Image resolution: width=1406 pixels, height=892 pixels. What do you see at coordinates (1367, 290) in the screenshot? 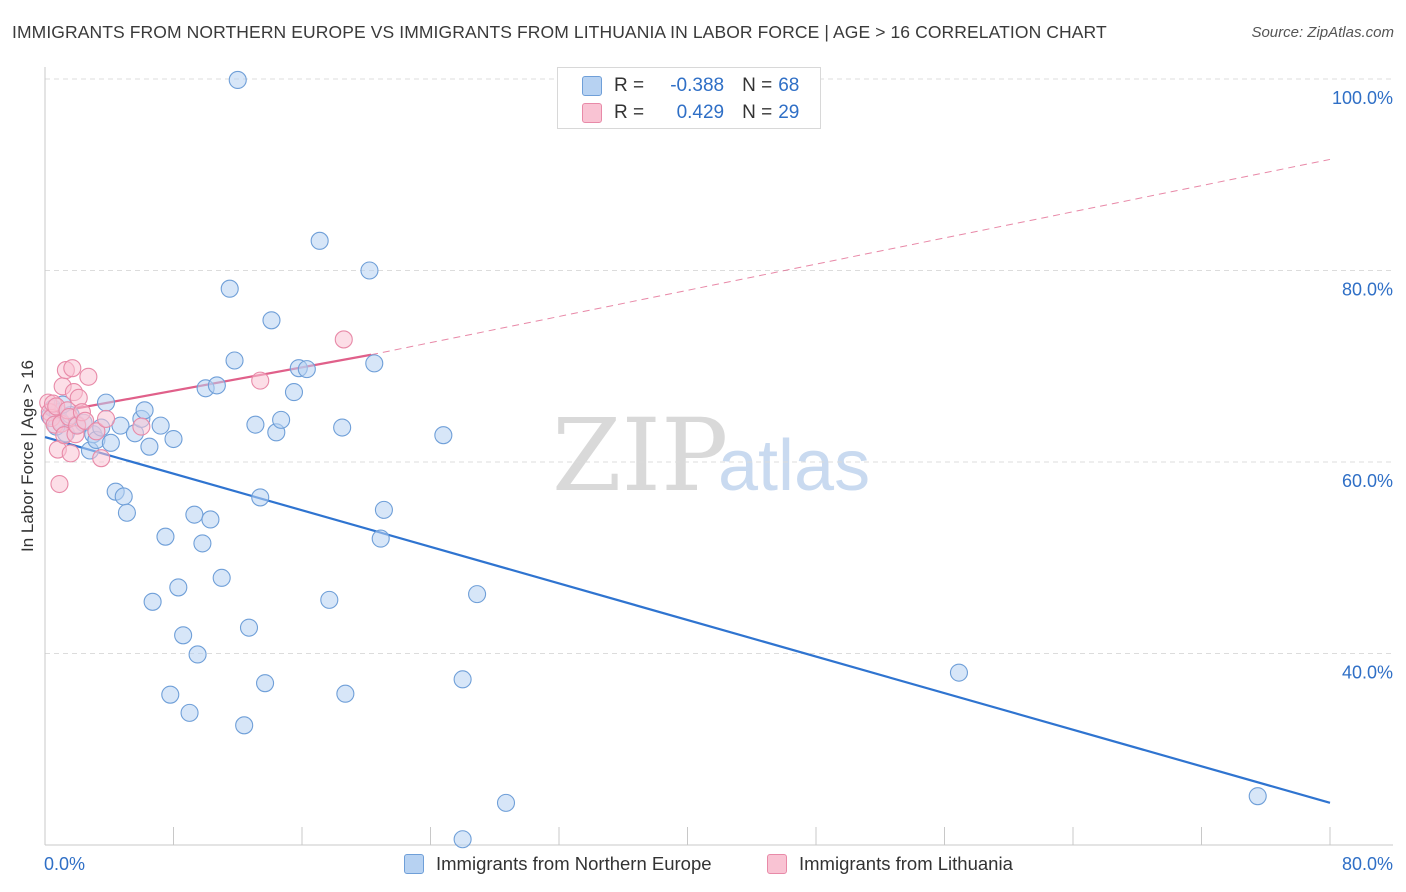
I see `y-tick-label: 80.0%` at bounding box center [1367, 290].